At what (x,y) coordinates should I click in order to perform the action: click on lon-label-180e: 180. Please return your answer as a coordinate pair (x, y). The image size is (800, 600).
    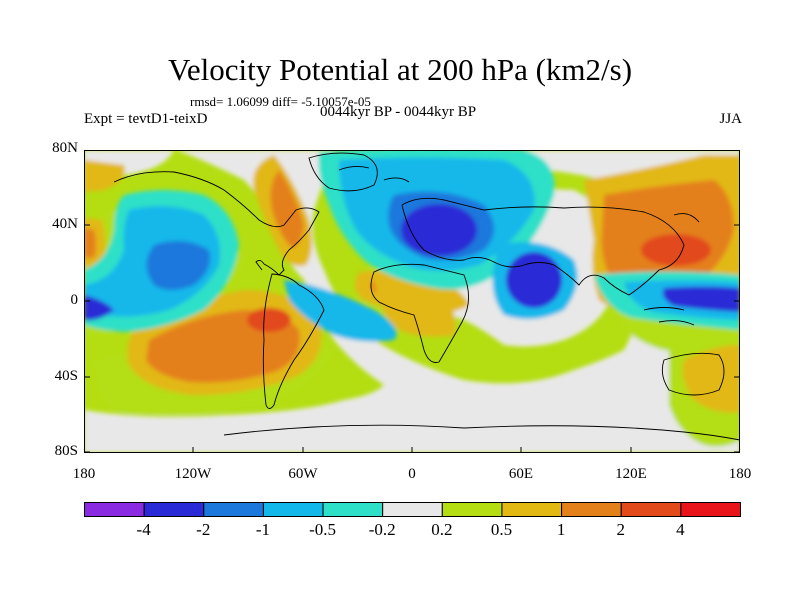
    Looking at the image, I should click on (740, 474).